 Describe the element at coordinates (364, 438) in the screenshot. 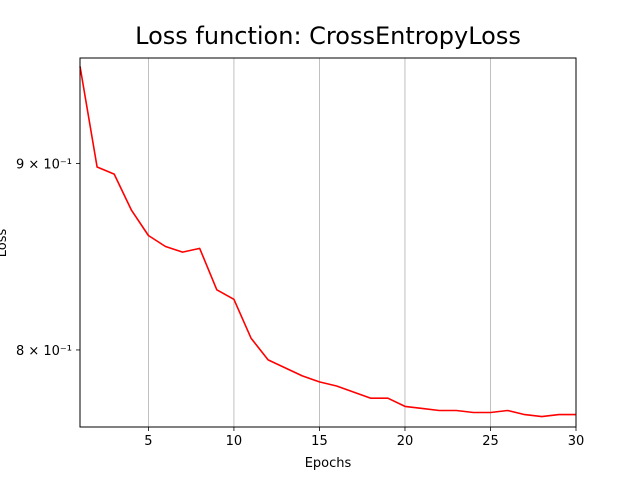

I see `x-axis-ticks: 5 10 15 20 25 30` at that location.